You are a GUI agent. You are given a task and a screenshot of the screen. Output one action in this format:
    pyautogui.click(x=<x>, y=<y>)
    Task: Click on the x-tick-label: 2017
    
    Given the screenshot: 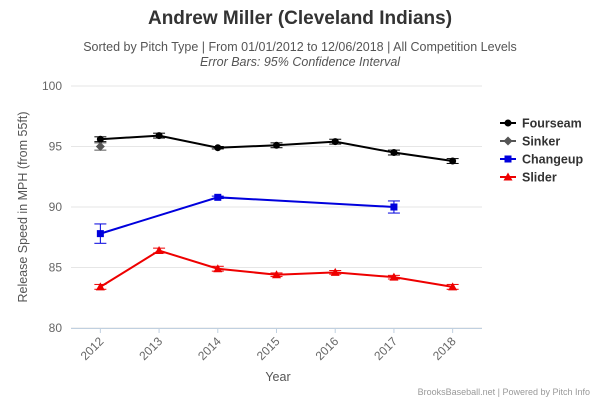 What is the action you would take?
    pyautogui.click(x=385, y=348)
    